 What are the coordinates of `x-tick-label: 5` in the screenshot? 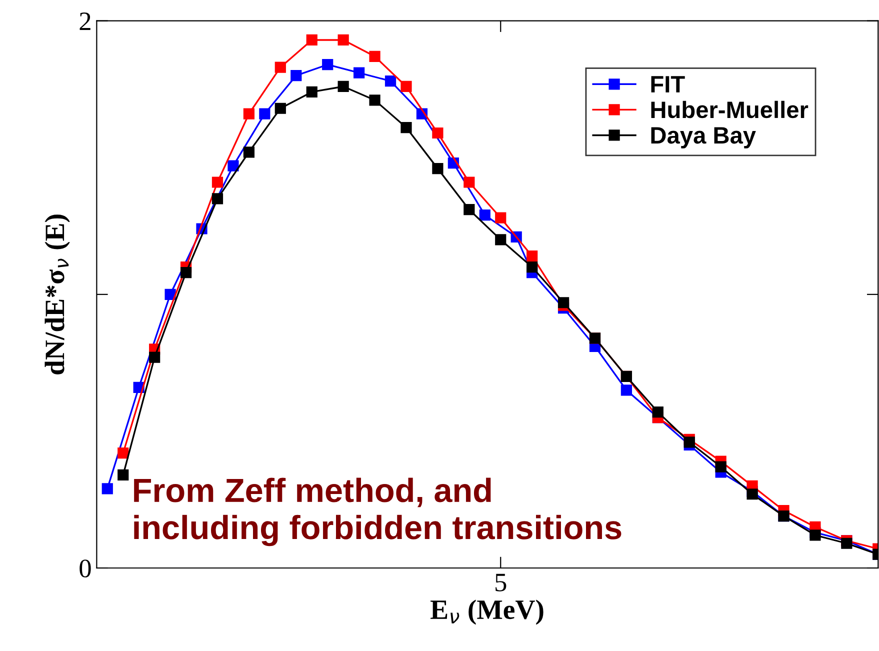 It's located at (501, 583).